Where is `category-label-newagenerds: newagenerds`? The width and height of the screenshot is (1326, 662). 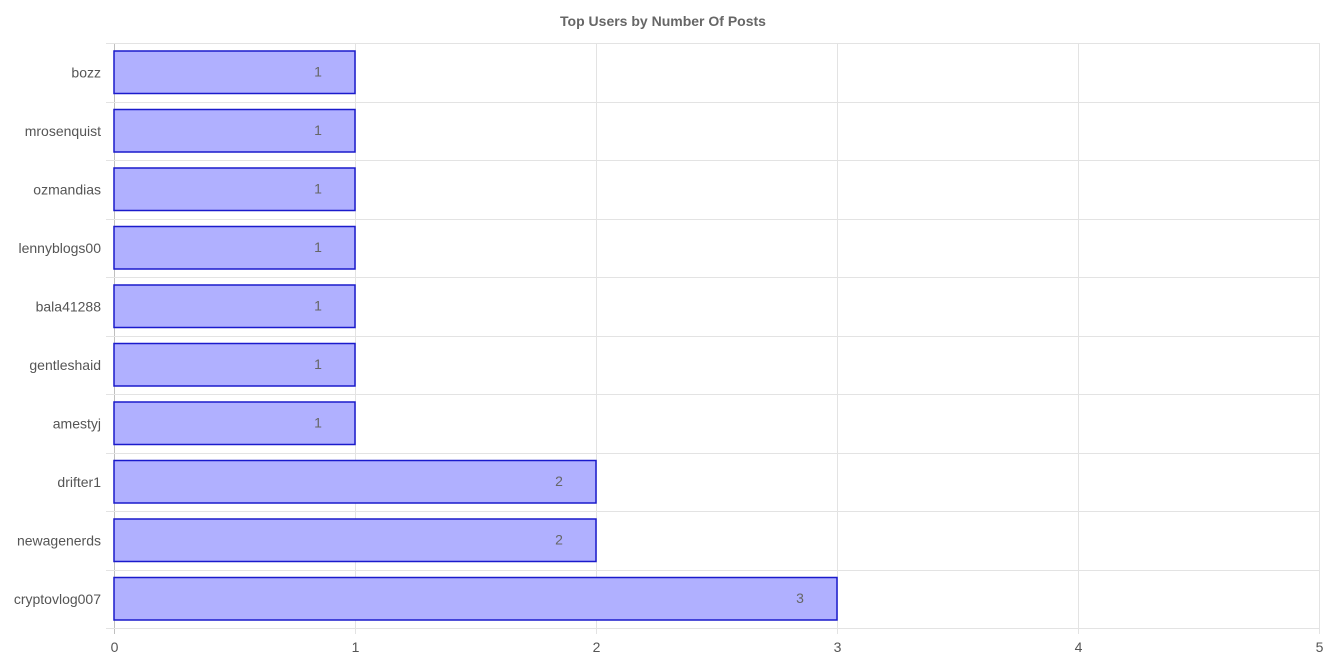 category-label-newagenerds: newagenerds is located at coordinates (59, 540).